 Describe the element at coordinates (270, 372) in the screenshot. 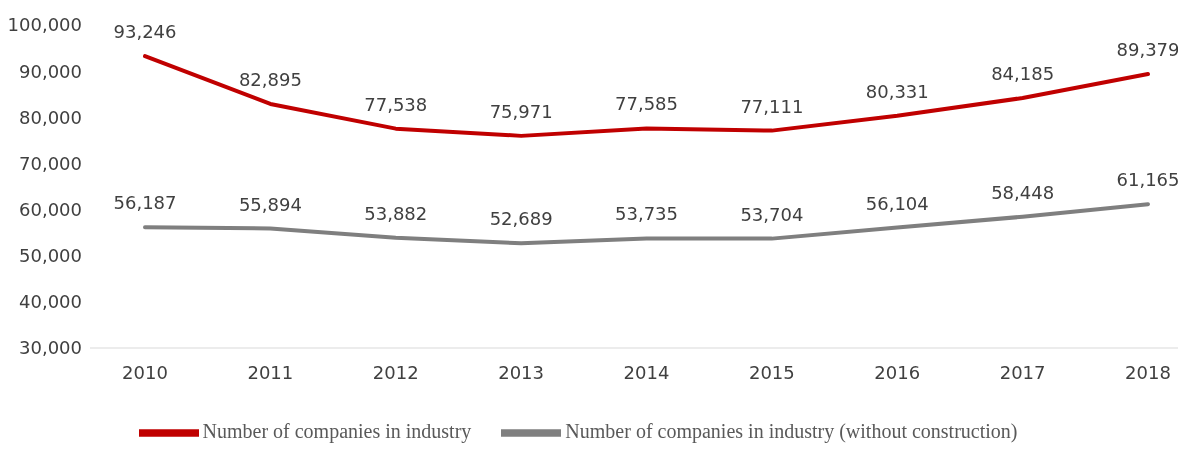

I see `x-tick-label: 2011` at that location.